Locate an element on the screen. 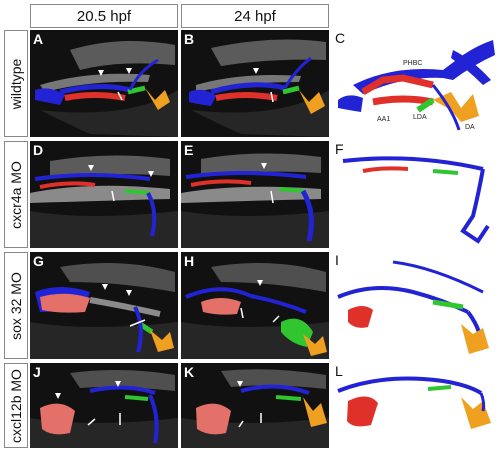 The height and width of the screenshot is (452, 500). micrograph-panel-d: D is located at coordinates (104, 194).